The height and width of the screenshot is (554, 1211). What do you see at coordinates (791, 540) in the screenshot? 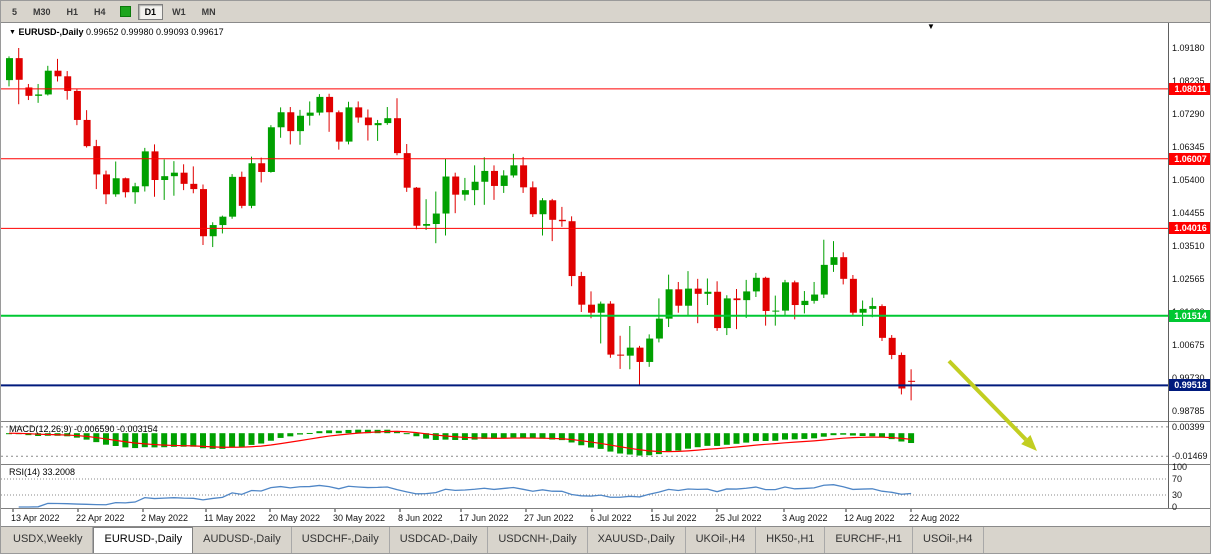
I see `chart-tab-hk50-h1: HK50-,H1` at bounding box center [791, 540].